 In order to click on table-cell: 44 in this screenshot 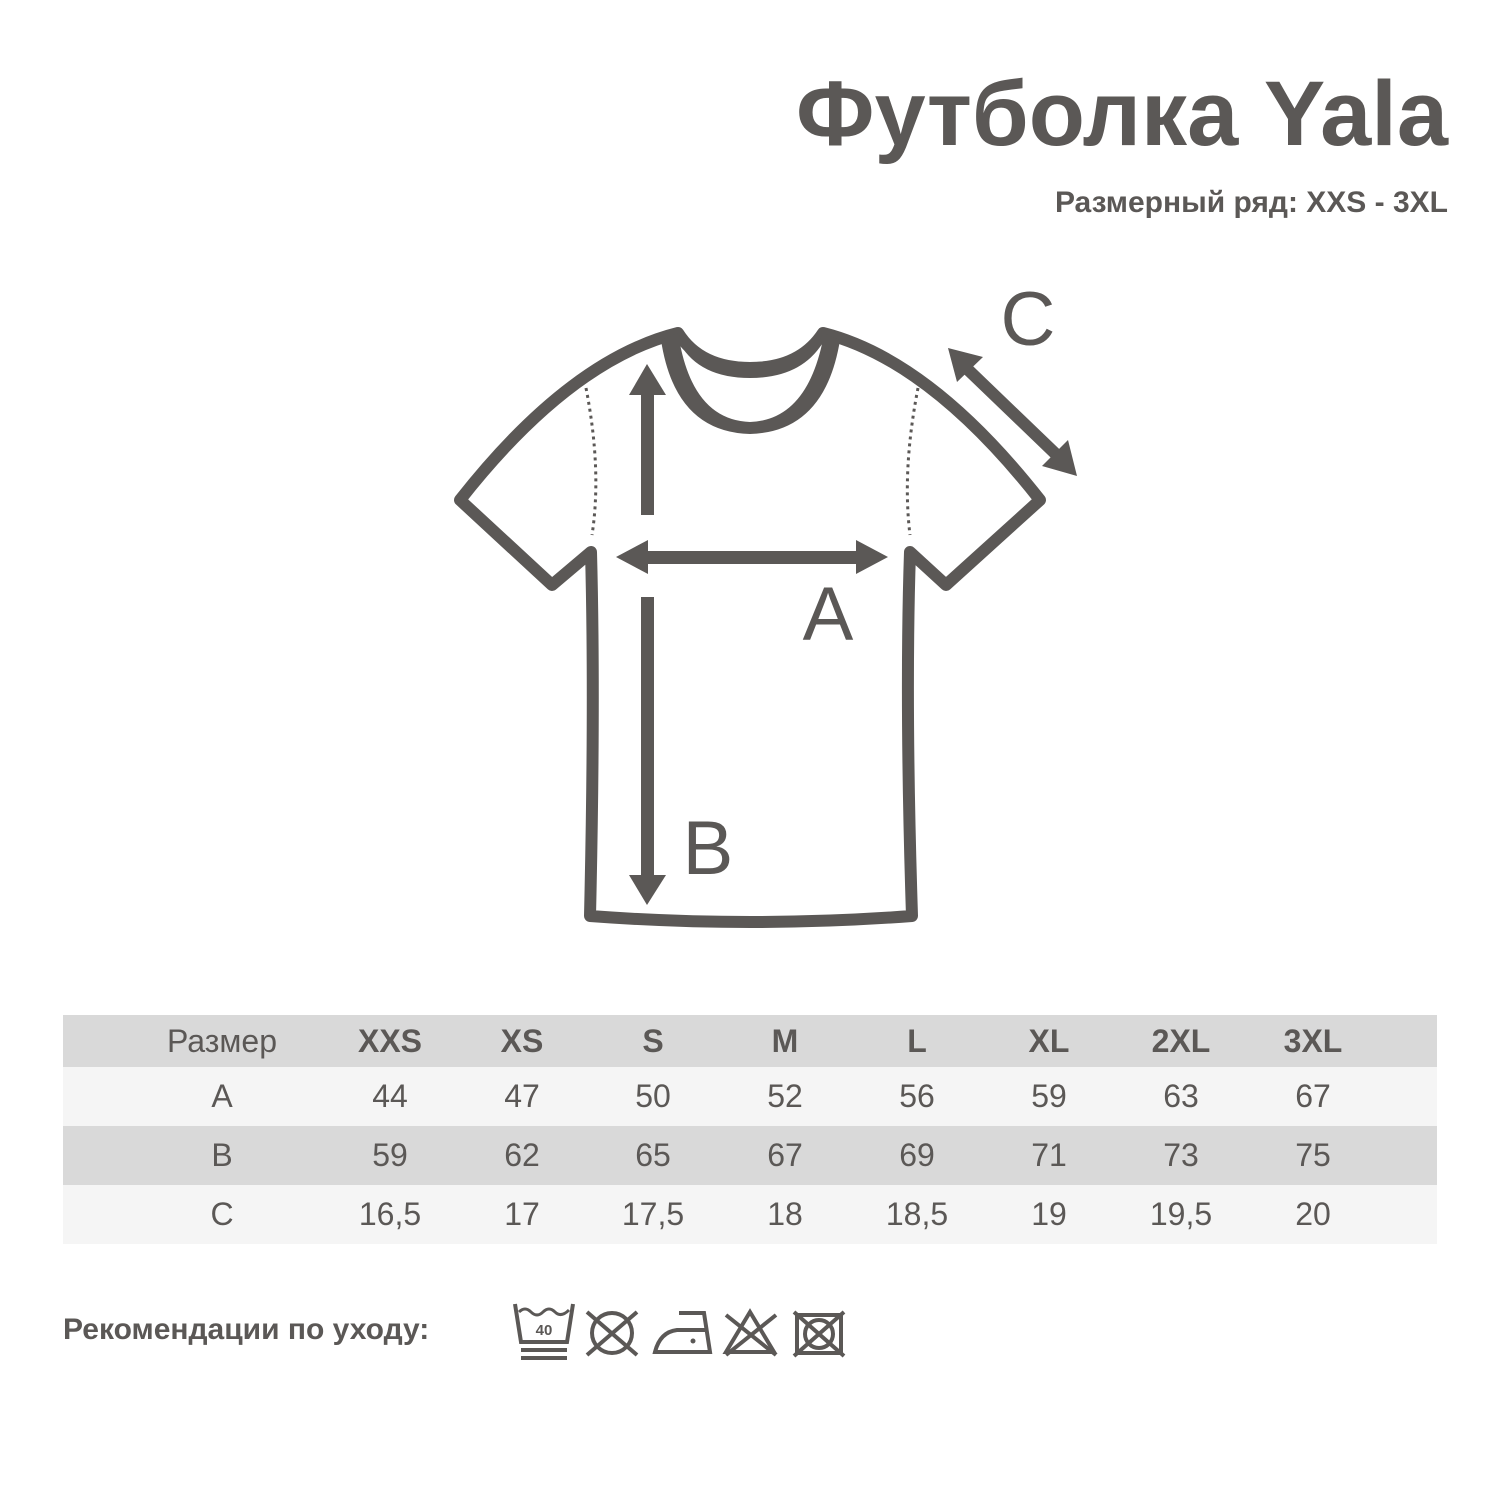, I will do `click(390, 1096)`.